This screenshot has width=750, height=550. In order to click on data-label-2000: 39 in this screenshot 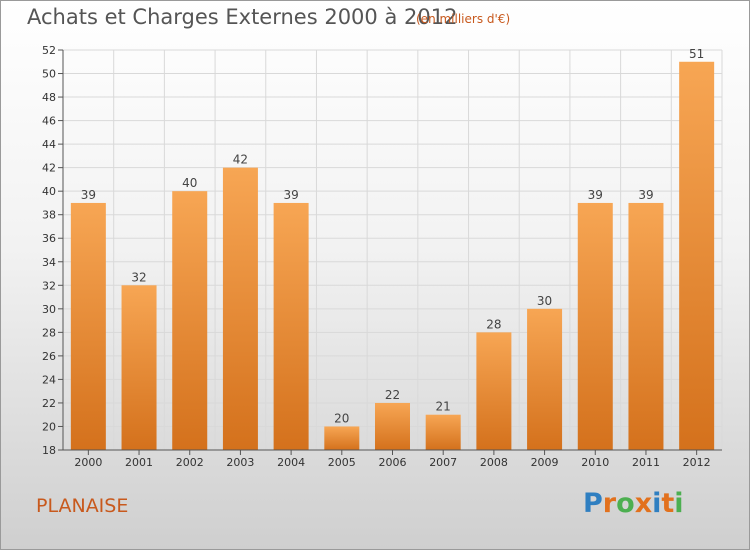, I will do `click(88, 195)`.